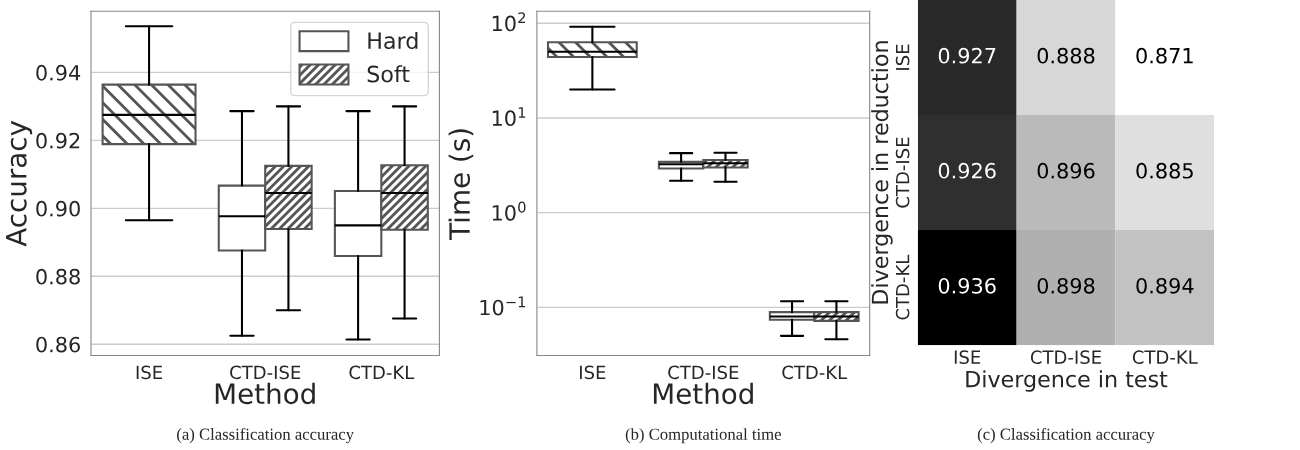 This screenshot has height=450, width=1300. I want to click on data-label: 0.926, so click(967, 170).